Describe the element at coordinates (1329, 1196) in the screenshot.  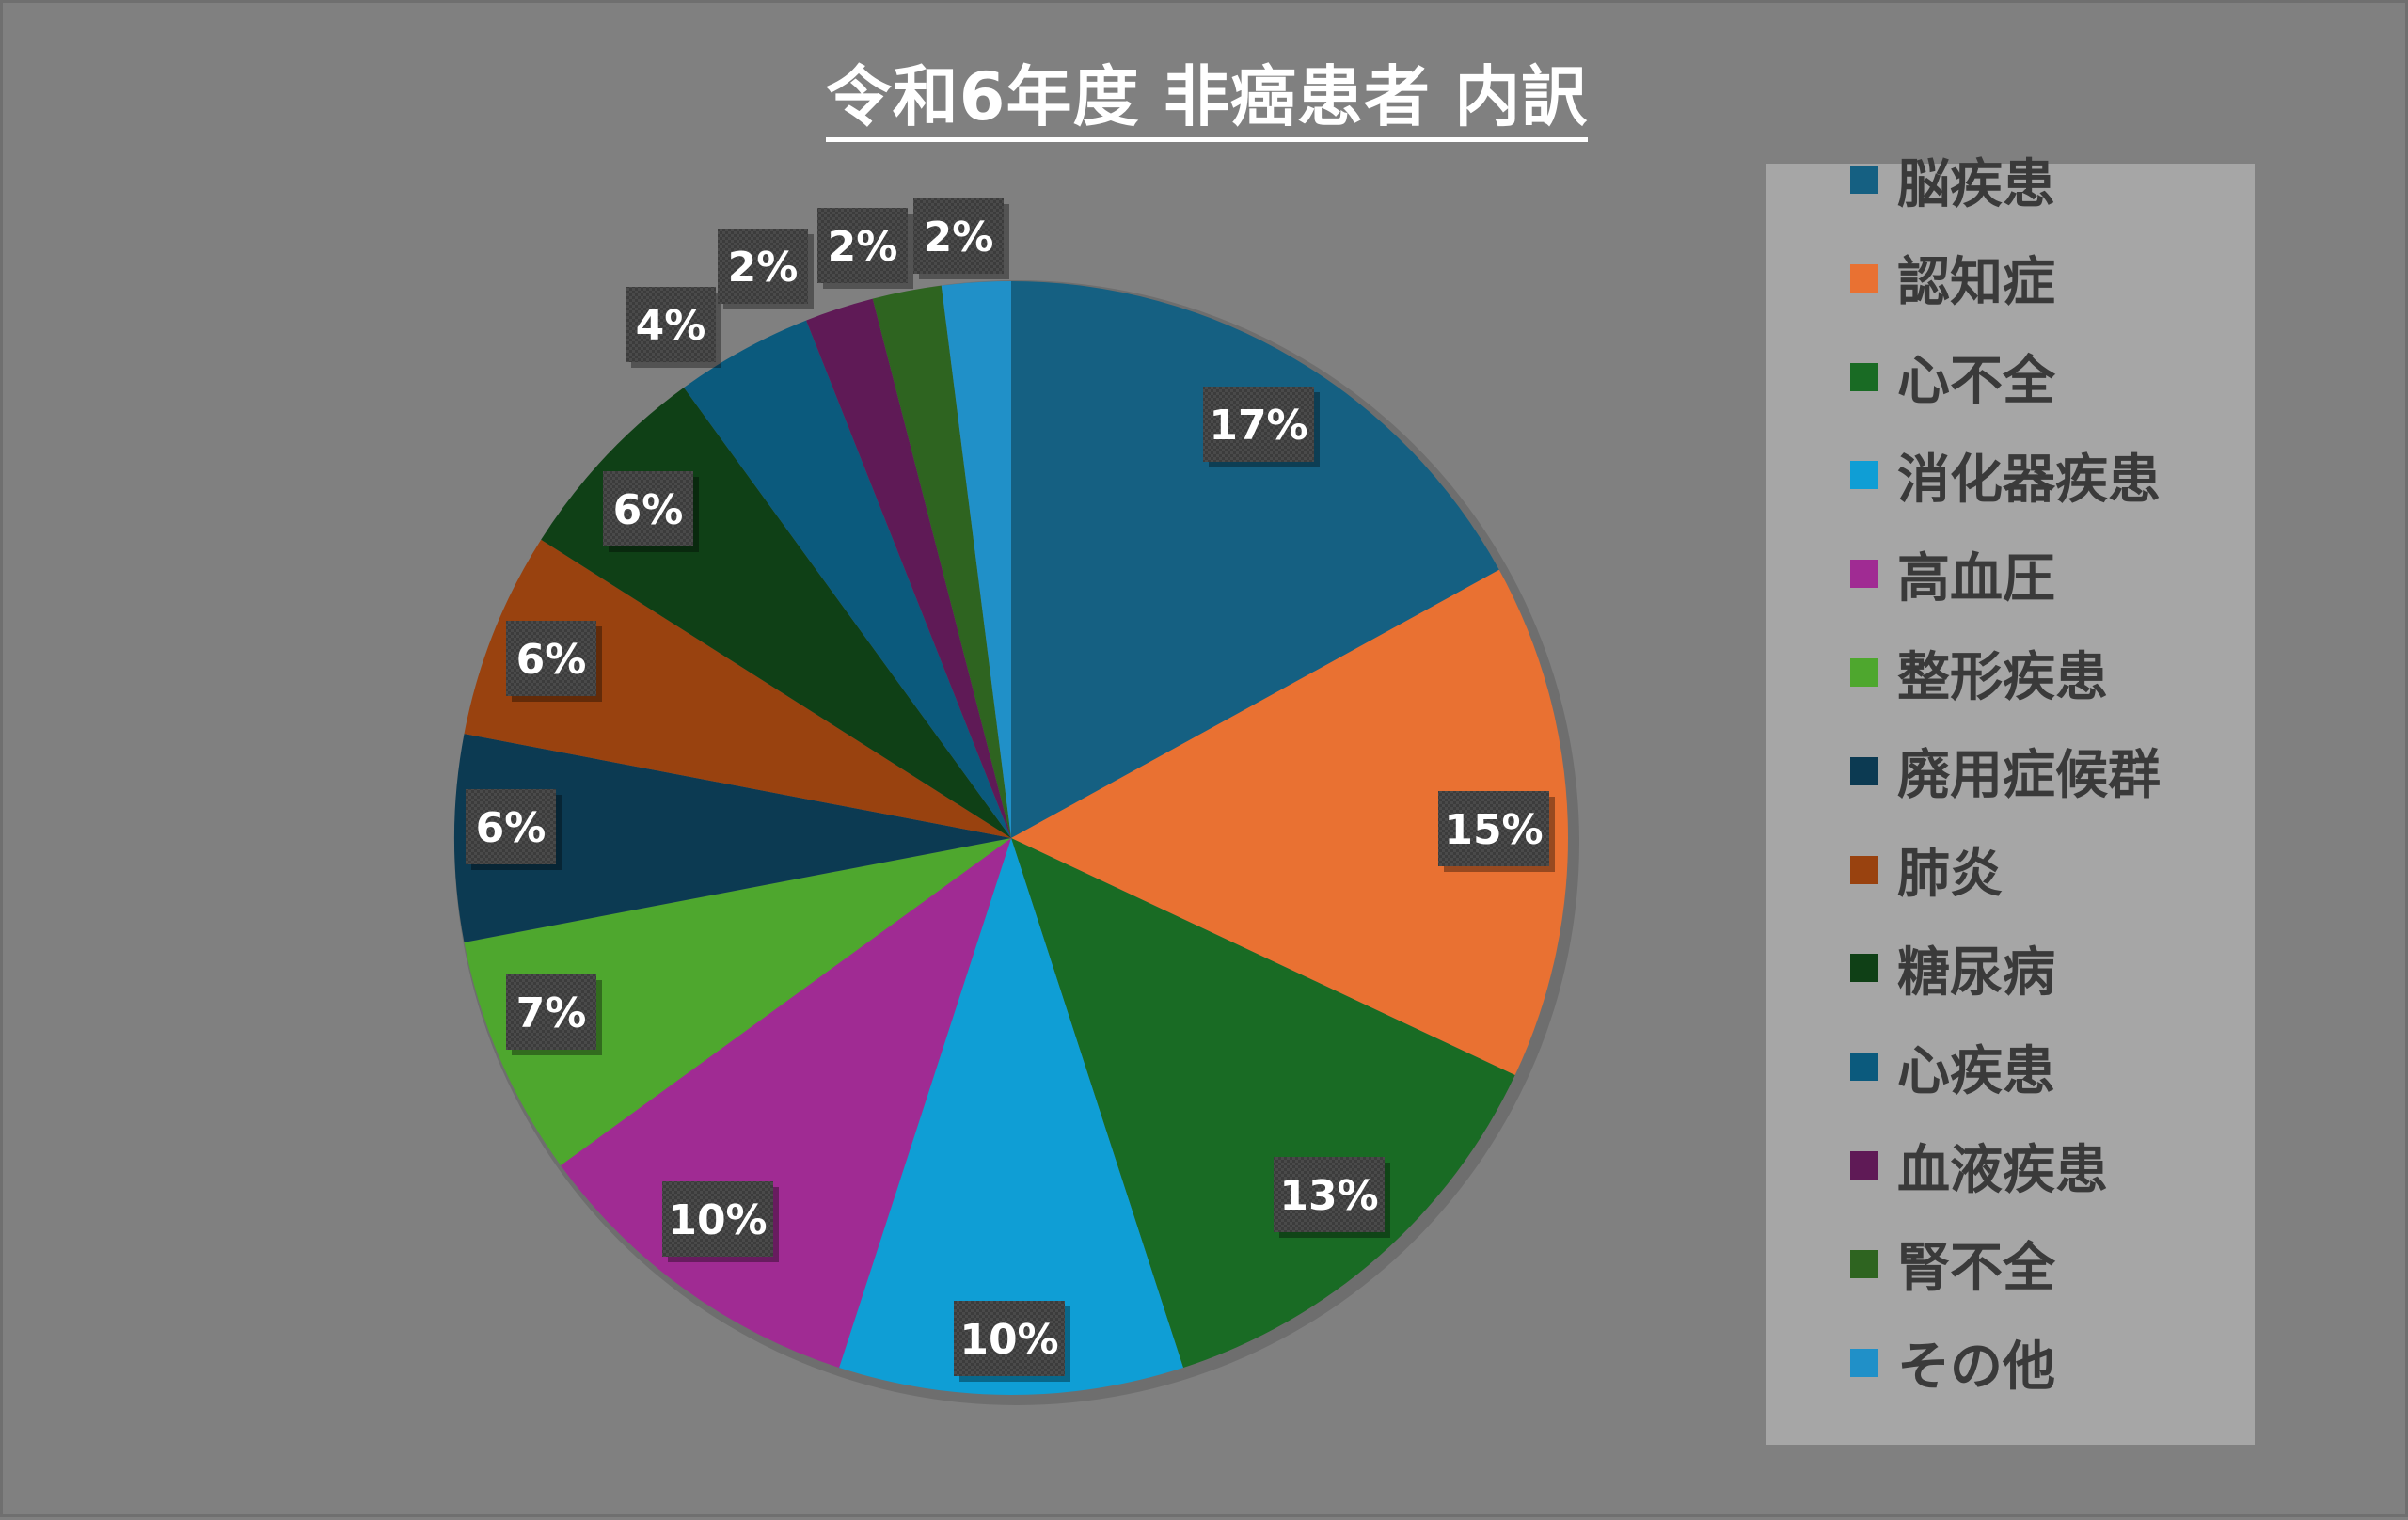
I see `data-label-text-3: 13%` at that location.